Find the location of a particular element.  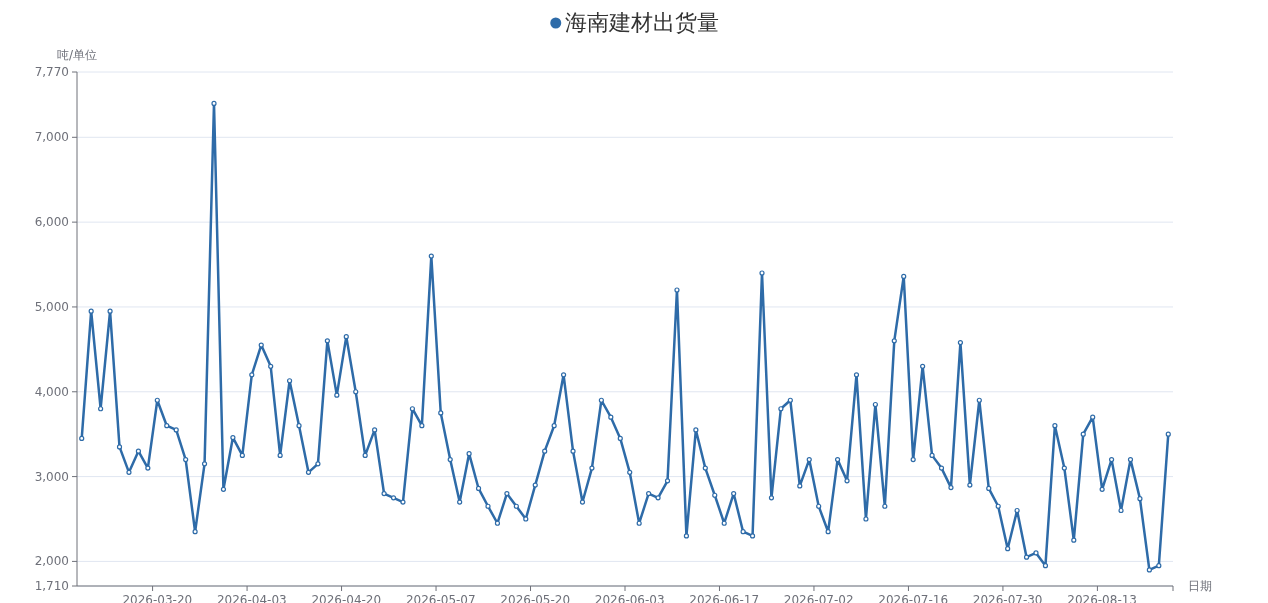

y-tick-label: 6,000 is located at coordinates (51, 222).